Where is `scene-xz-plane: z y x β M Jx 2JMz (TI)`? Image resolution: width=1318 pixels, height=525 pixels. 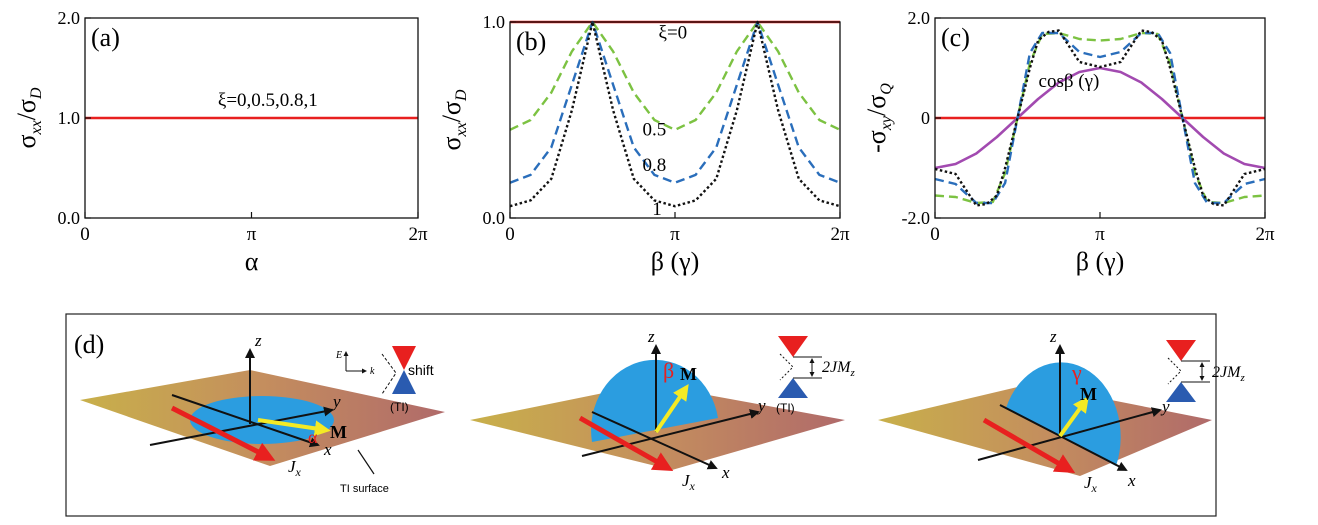
scene-xz-plane: z y x β M Jx 2JMz (TI) is located at coordinates (662, 410).